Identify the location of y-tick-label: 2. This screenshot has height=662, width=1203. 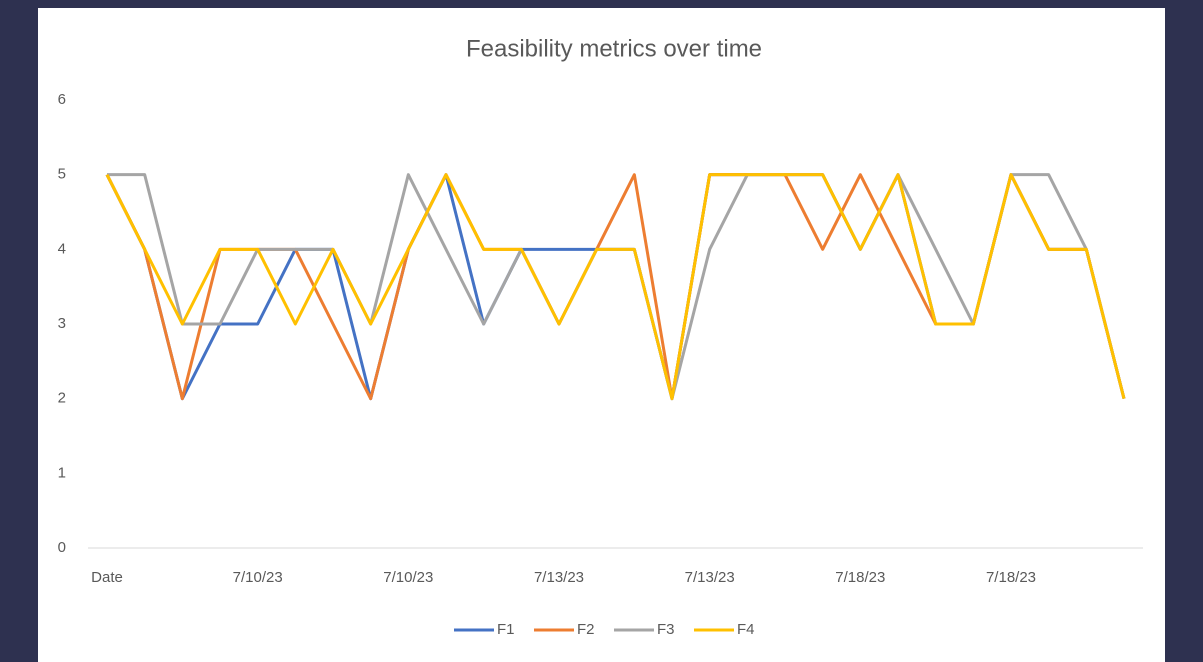
(62, 398).